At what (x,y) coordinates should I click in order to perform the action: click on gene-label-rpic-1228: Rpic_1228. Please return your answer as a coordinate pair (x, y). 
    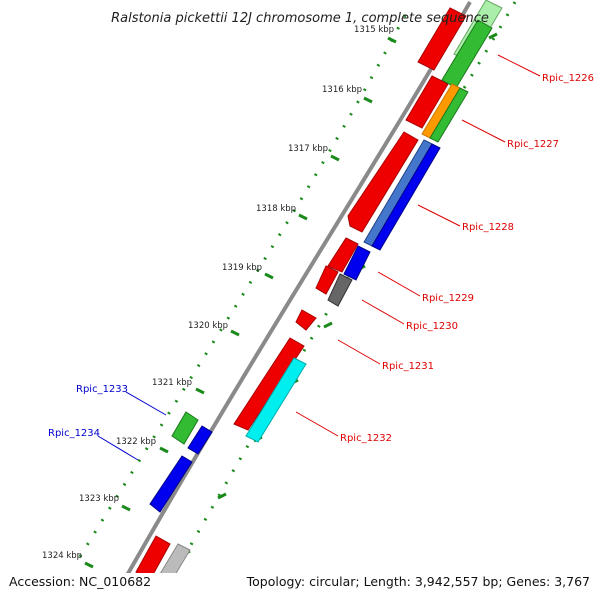
    Looking at the image, I should click on (488, 227).